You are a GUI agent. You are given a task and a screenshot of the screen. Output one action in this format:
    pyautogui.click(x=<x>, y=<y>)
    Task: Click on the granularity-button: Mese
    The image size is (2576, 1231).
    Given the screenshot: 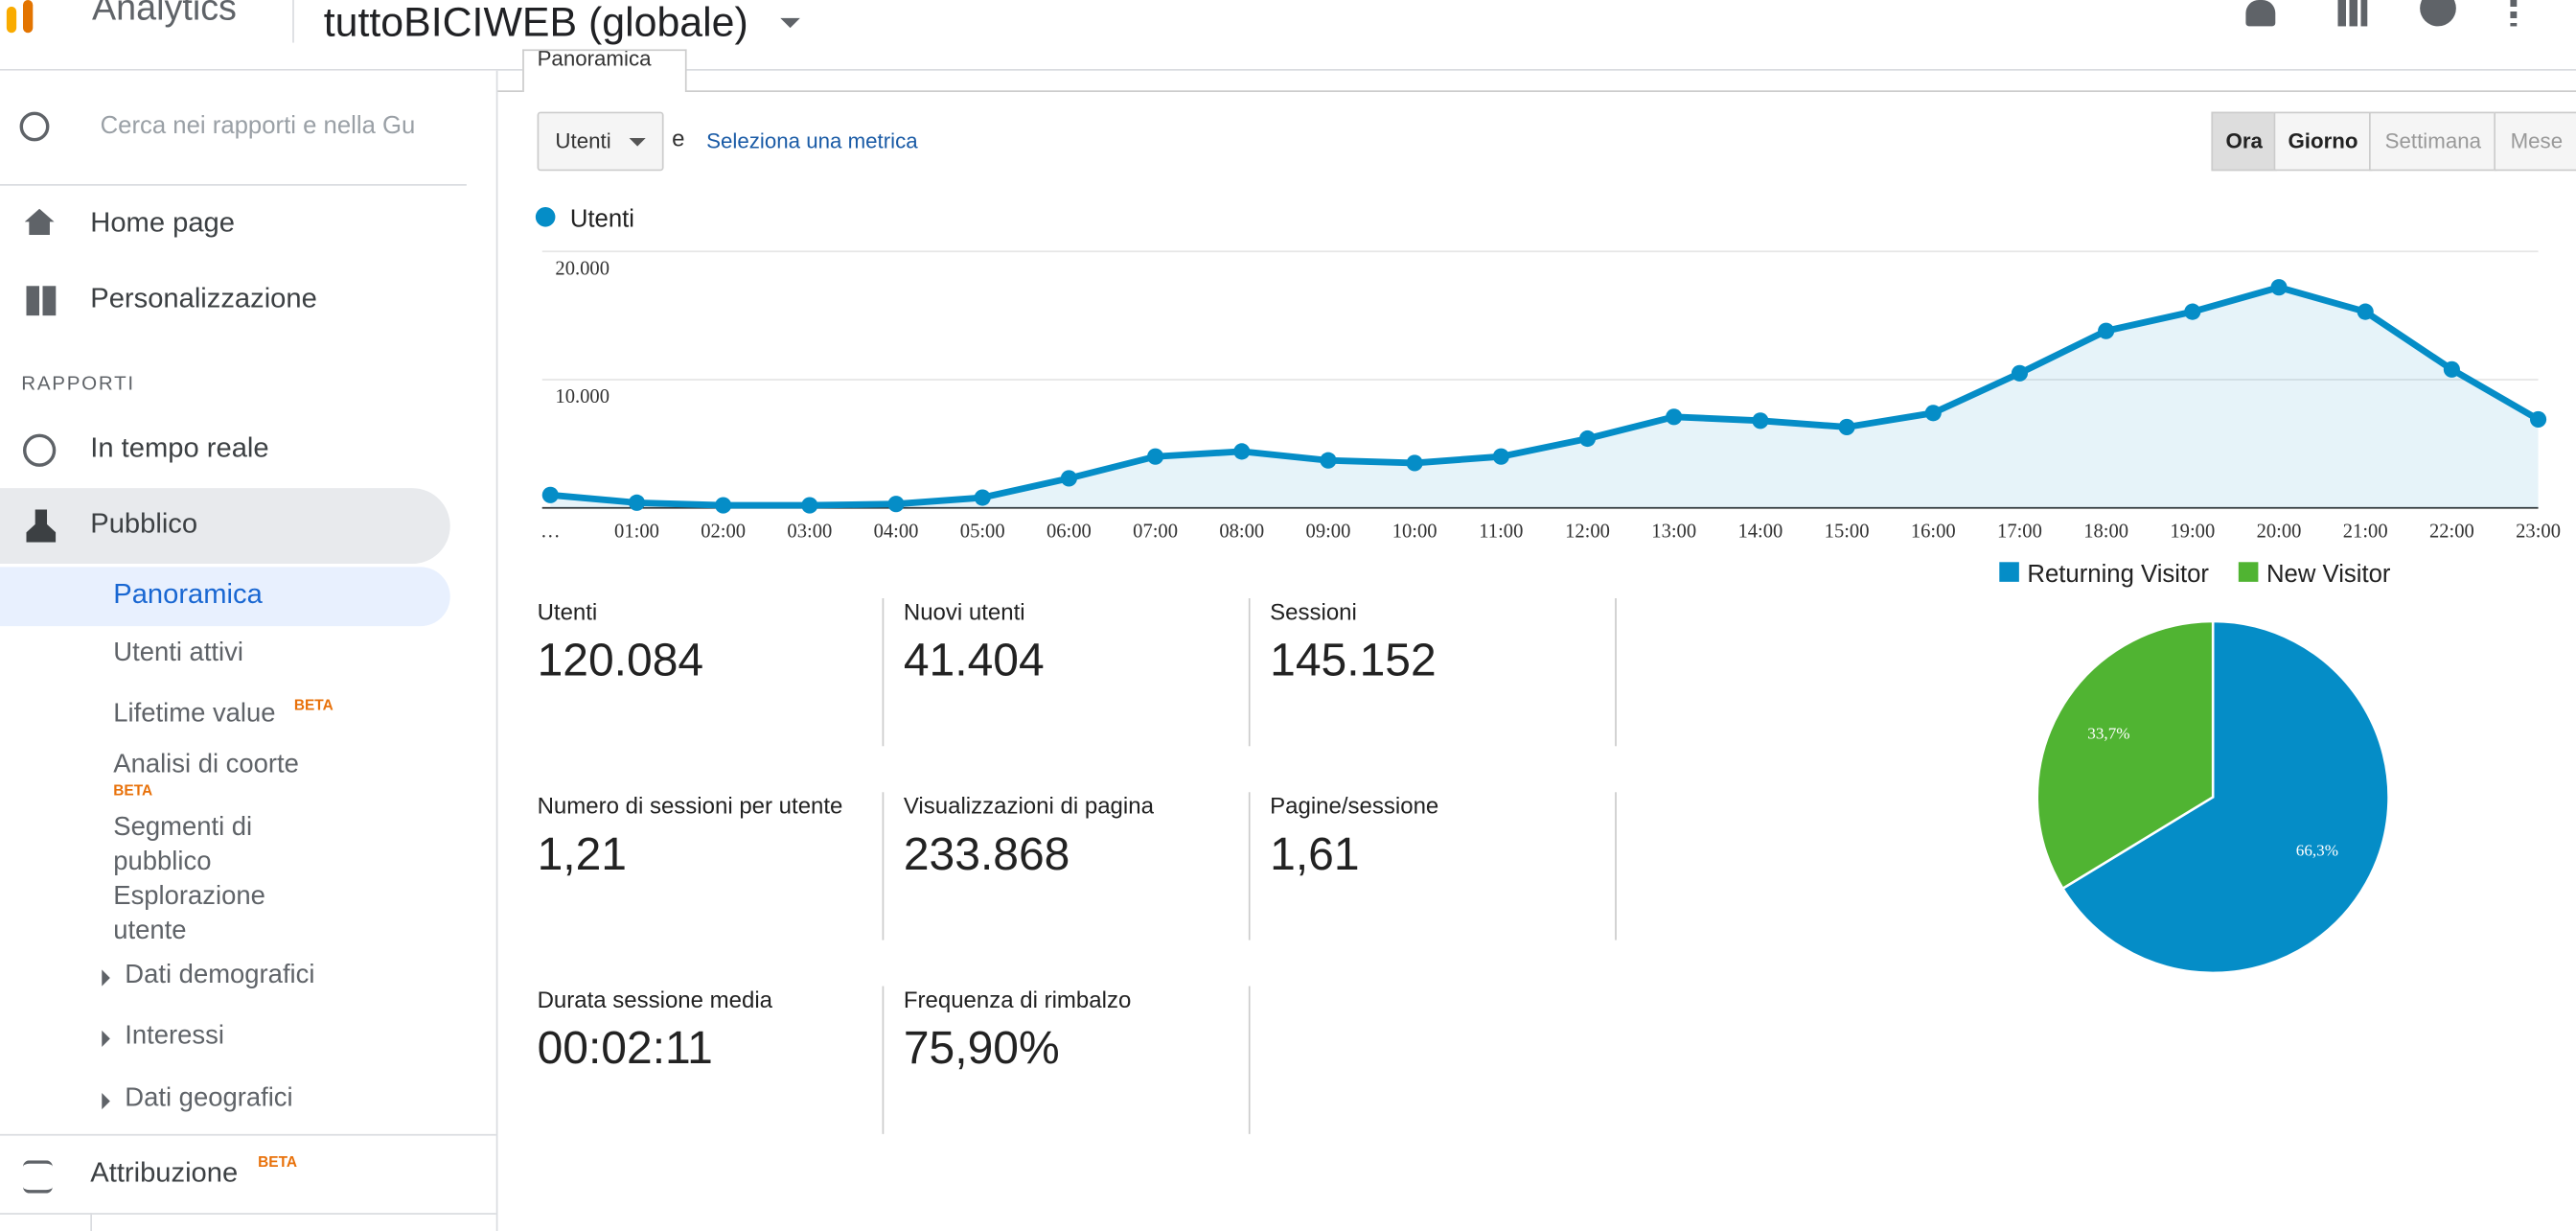 What is the action you would take?
    pyautogui.click(x=2535, y=141)
    